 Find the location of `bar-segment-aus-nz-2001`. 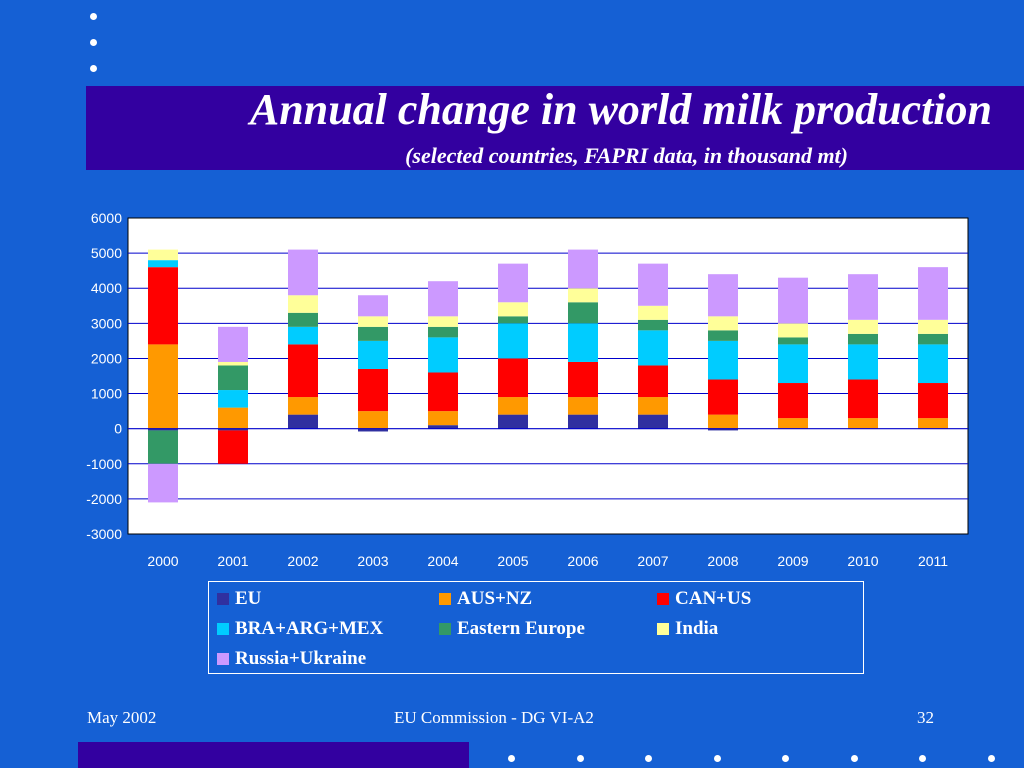

bar-segment-aus-nz-2001 is located at coordinates (233, 418).